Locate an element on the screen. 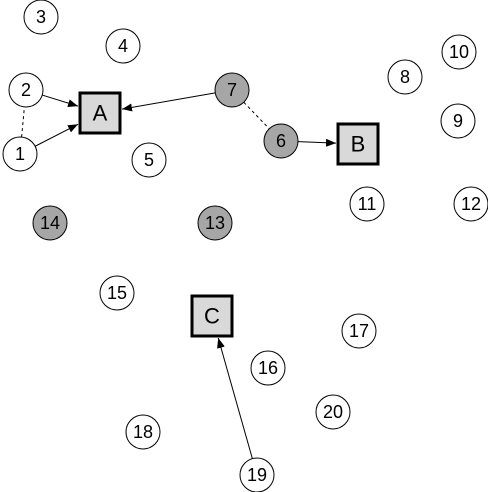  circle-node-1: 1 is located at coordinates (20, 154).